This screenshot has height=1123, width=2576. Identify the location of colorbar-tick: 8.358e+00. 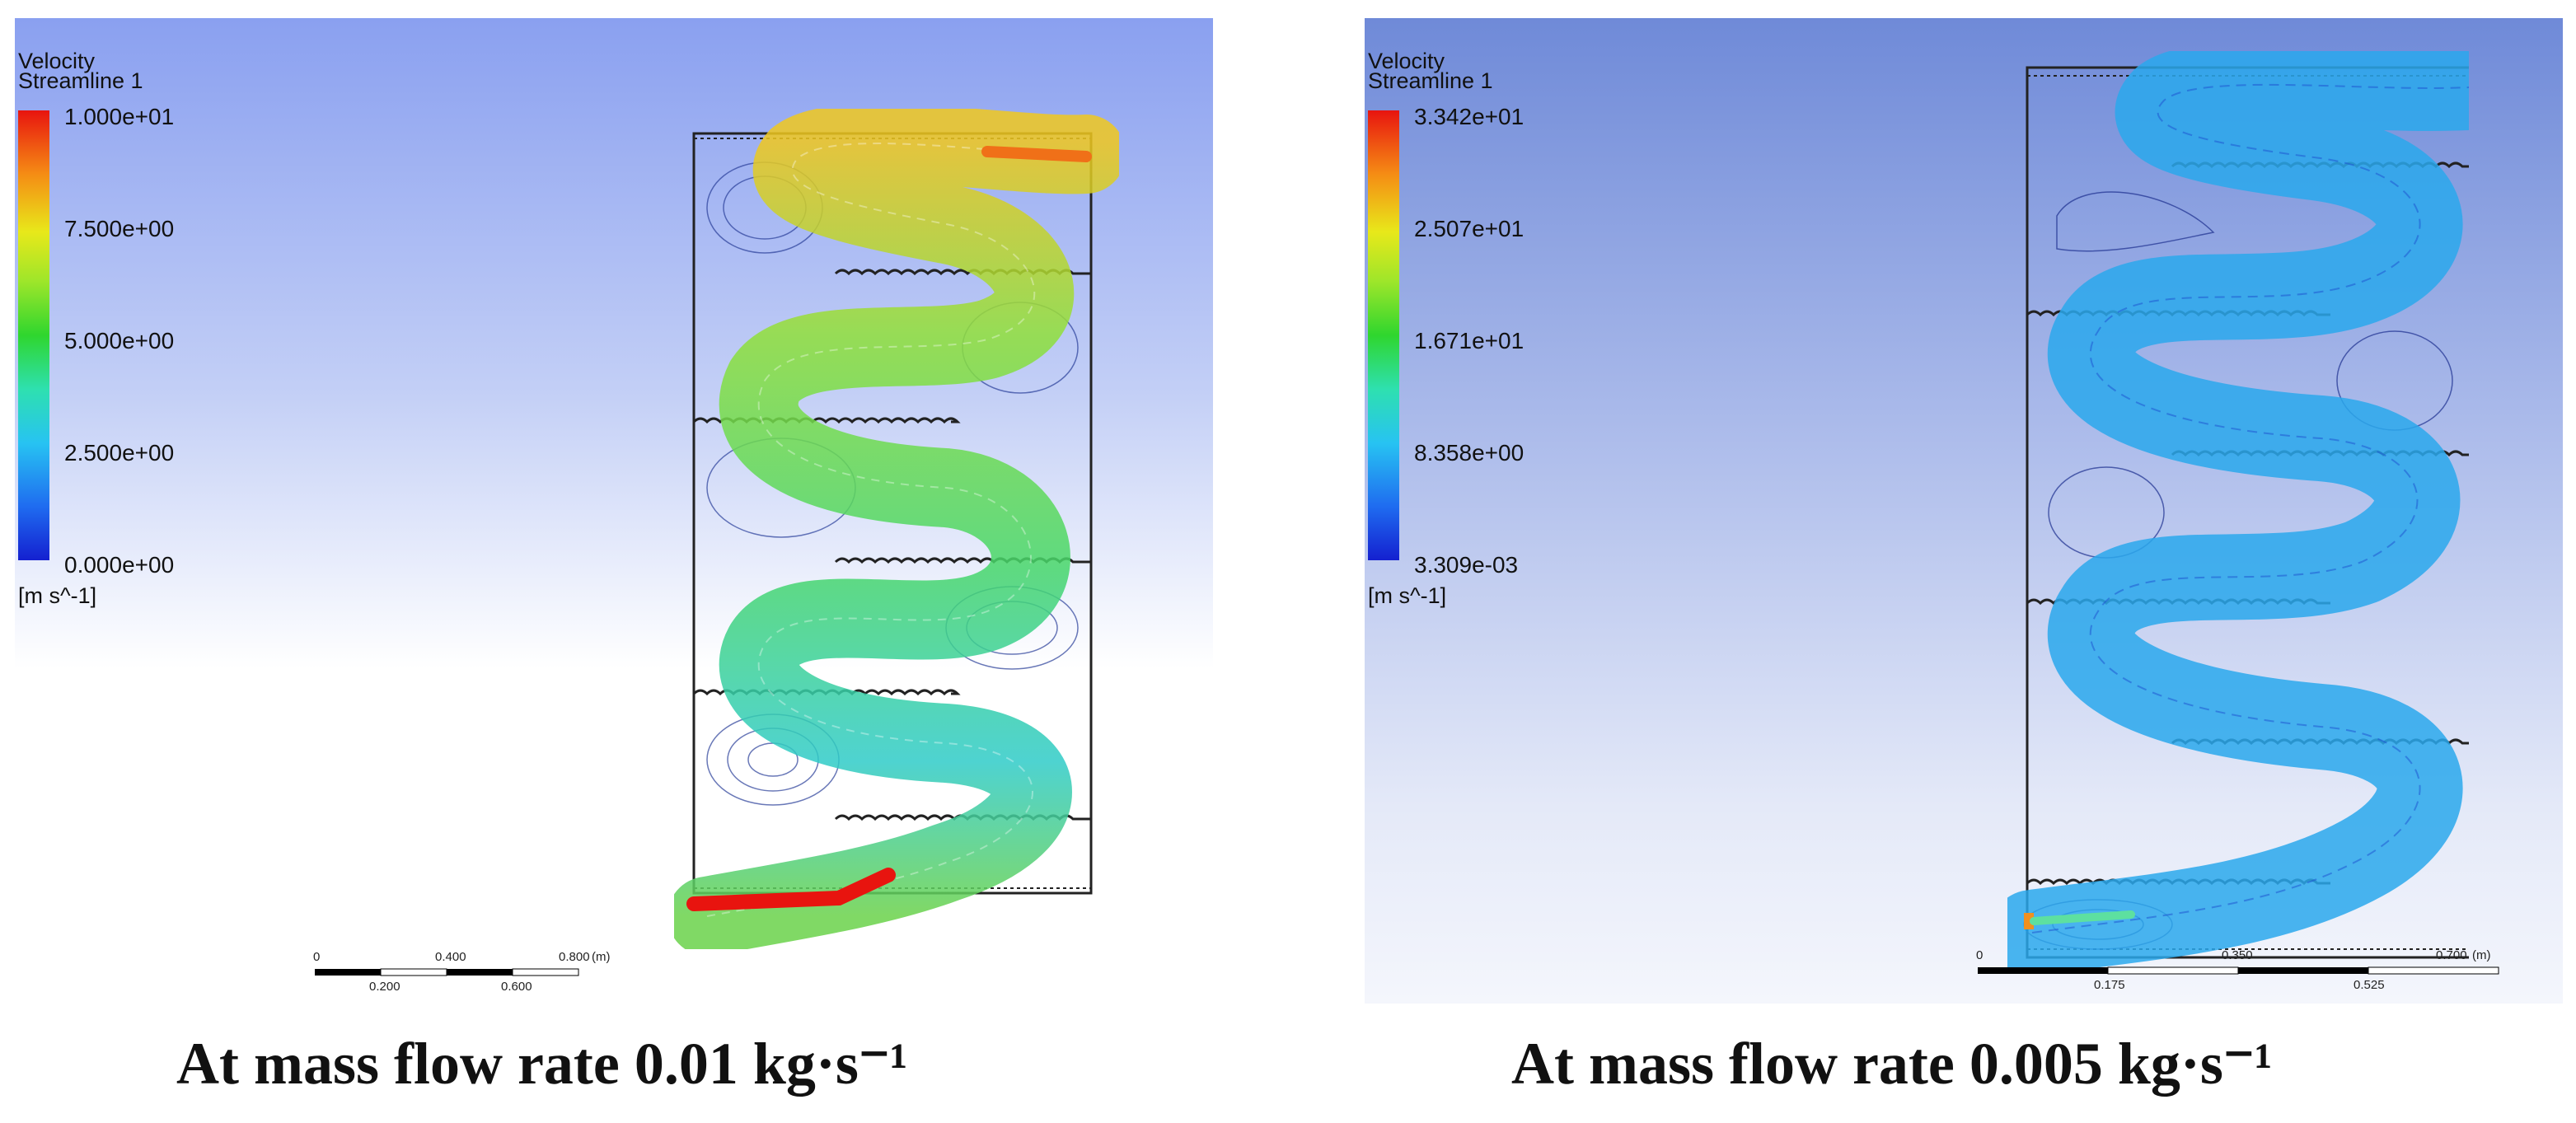
(1469, 453).